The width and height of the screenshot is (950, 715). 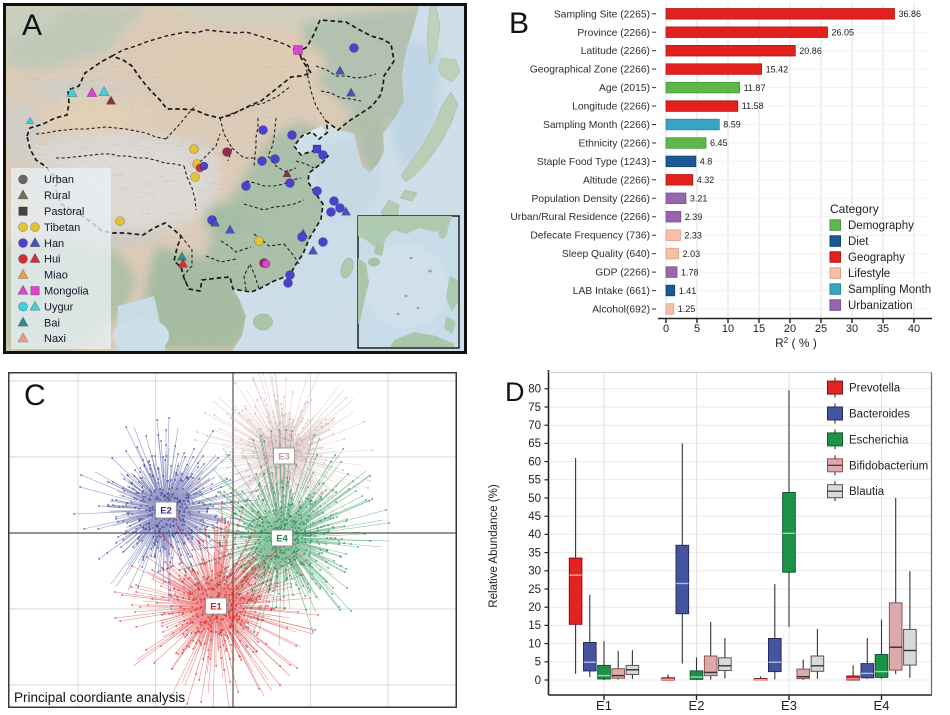 What do you see at coordinates (854, 209) in the screenshot?
I see `svg-text: Category` at bounding box center [854, 209].